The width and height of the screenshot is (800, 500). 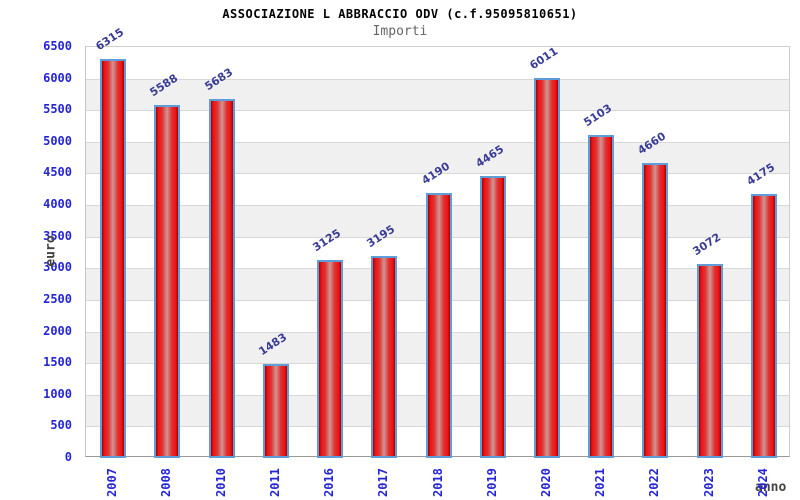 What do you see at coordinates (438, 325) in the screenshot?
I see `bar-2018` at bounding box center [438, 325].